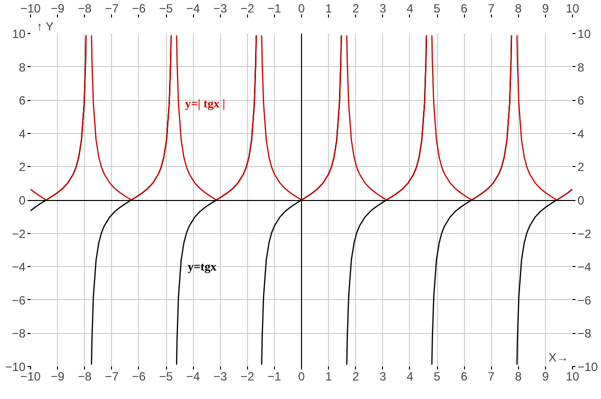  What do you see at coordinates (328, 9) in the screenshot?
I see `x2-tick-label: 1` at bounding box center [328, 9].